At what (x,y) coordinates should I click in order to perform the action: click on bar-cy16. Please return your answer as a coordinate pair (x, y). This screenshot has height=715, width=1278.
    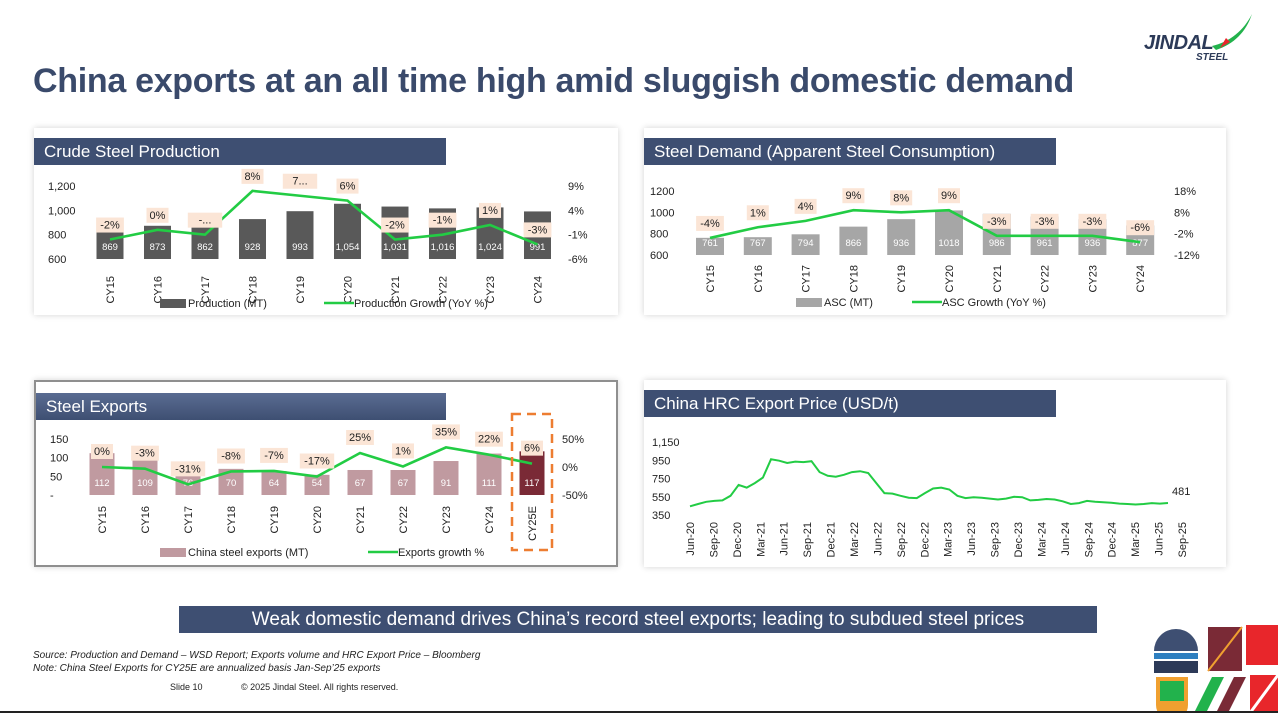
    Looking at the image, I should click on (145, 474).